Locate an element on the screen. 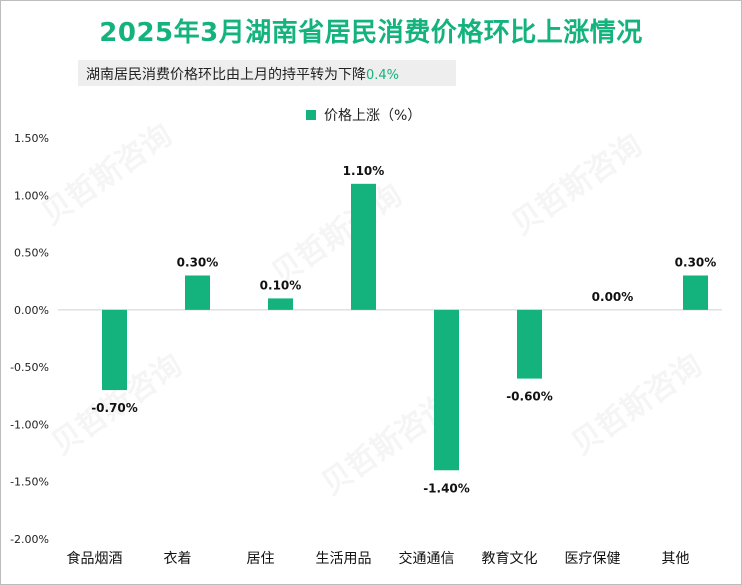  x-category-label: 生活用品 is located at coordinates (344, 559).